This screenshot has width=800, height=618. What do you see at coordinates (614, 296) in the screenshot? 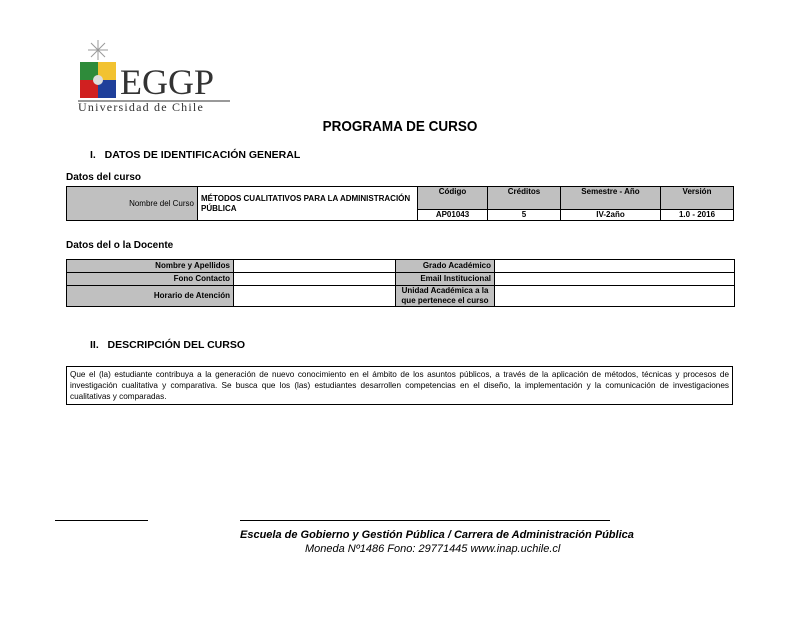
I see `unit-value` at bounding box center [614, 296].